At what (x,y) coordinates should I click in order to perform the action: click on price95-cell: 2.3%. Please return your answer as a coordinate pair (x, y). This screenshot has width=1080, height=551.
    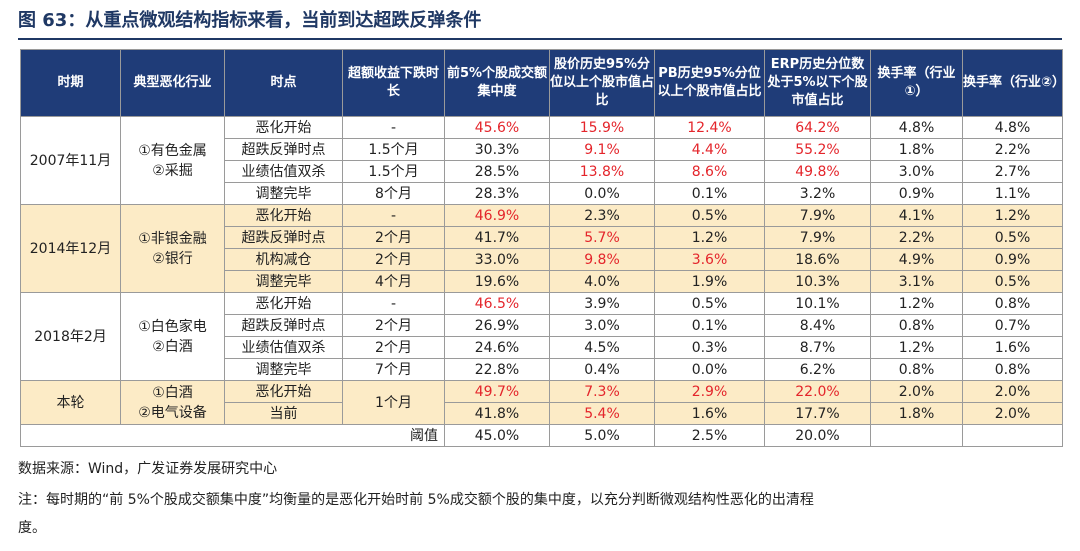
    Looking at the image, I should click on (602, 215).